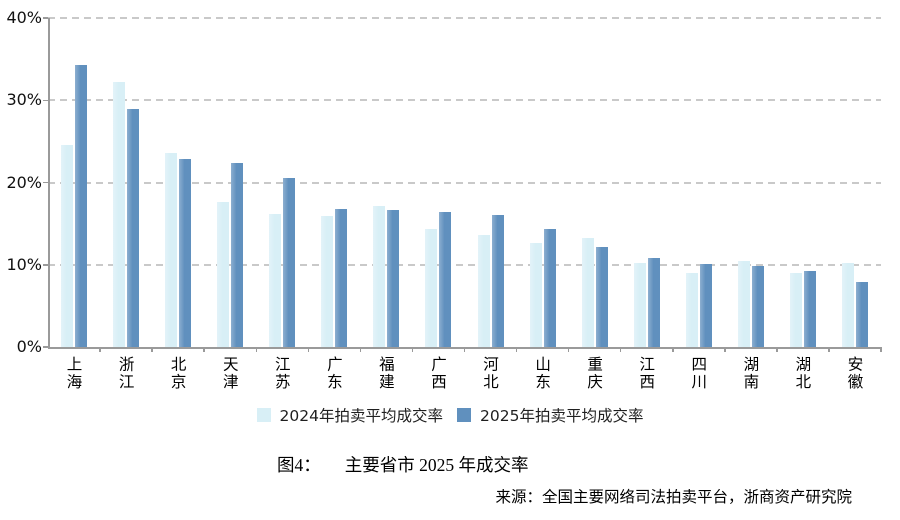 This screenshot has height=520, width=900. I want to click on legend: 2024年拍卖平均成交率 2025年拍卖平均成交率, so click(450, 415).